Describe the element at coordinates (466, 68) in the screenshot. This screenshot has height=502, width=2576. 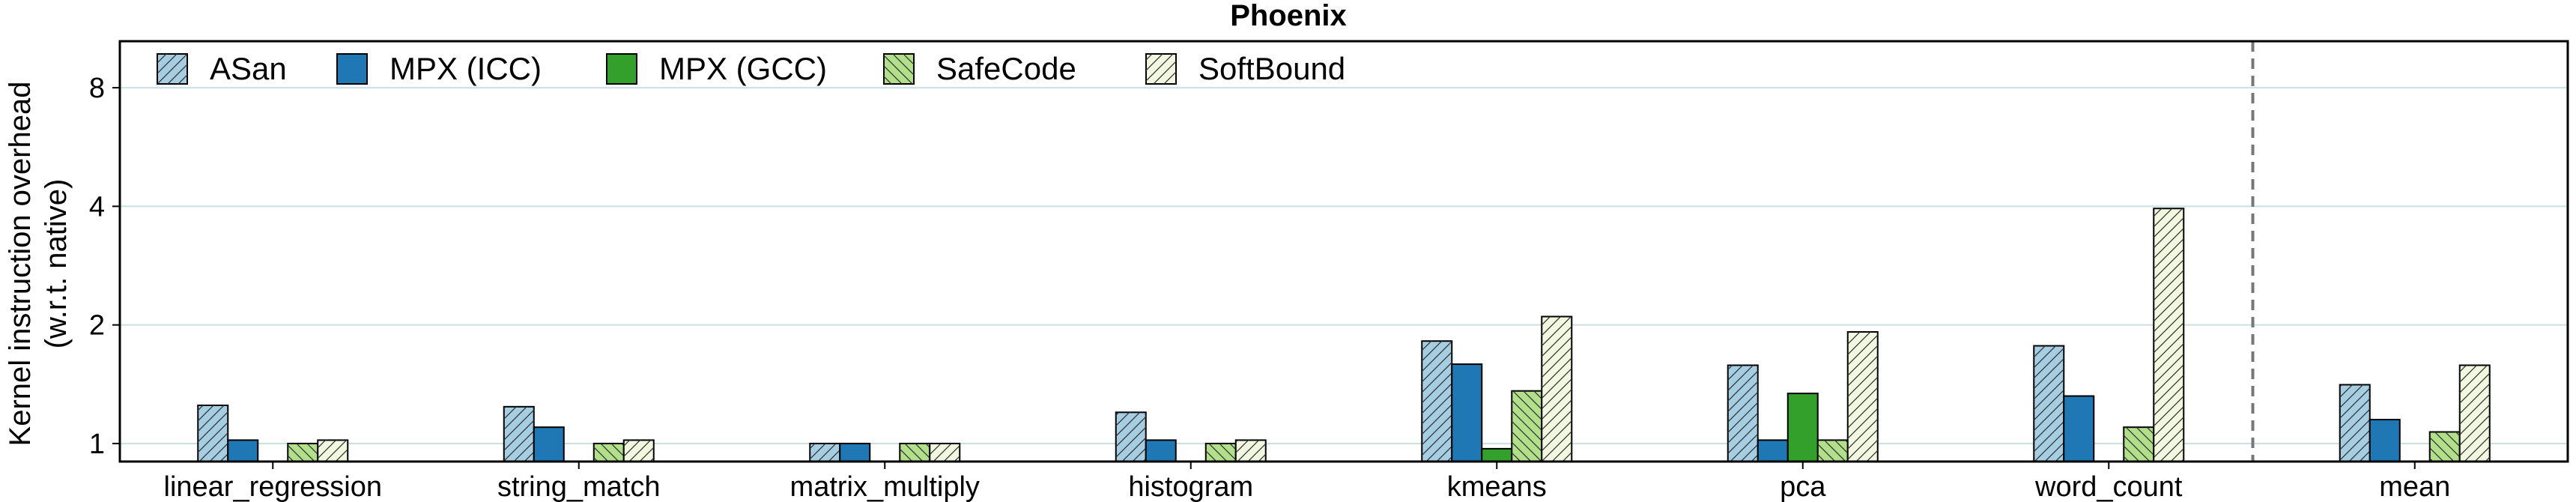
I see `legend-label-mpx-icc: MPX (ICC)` at that location.